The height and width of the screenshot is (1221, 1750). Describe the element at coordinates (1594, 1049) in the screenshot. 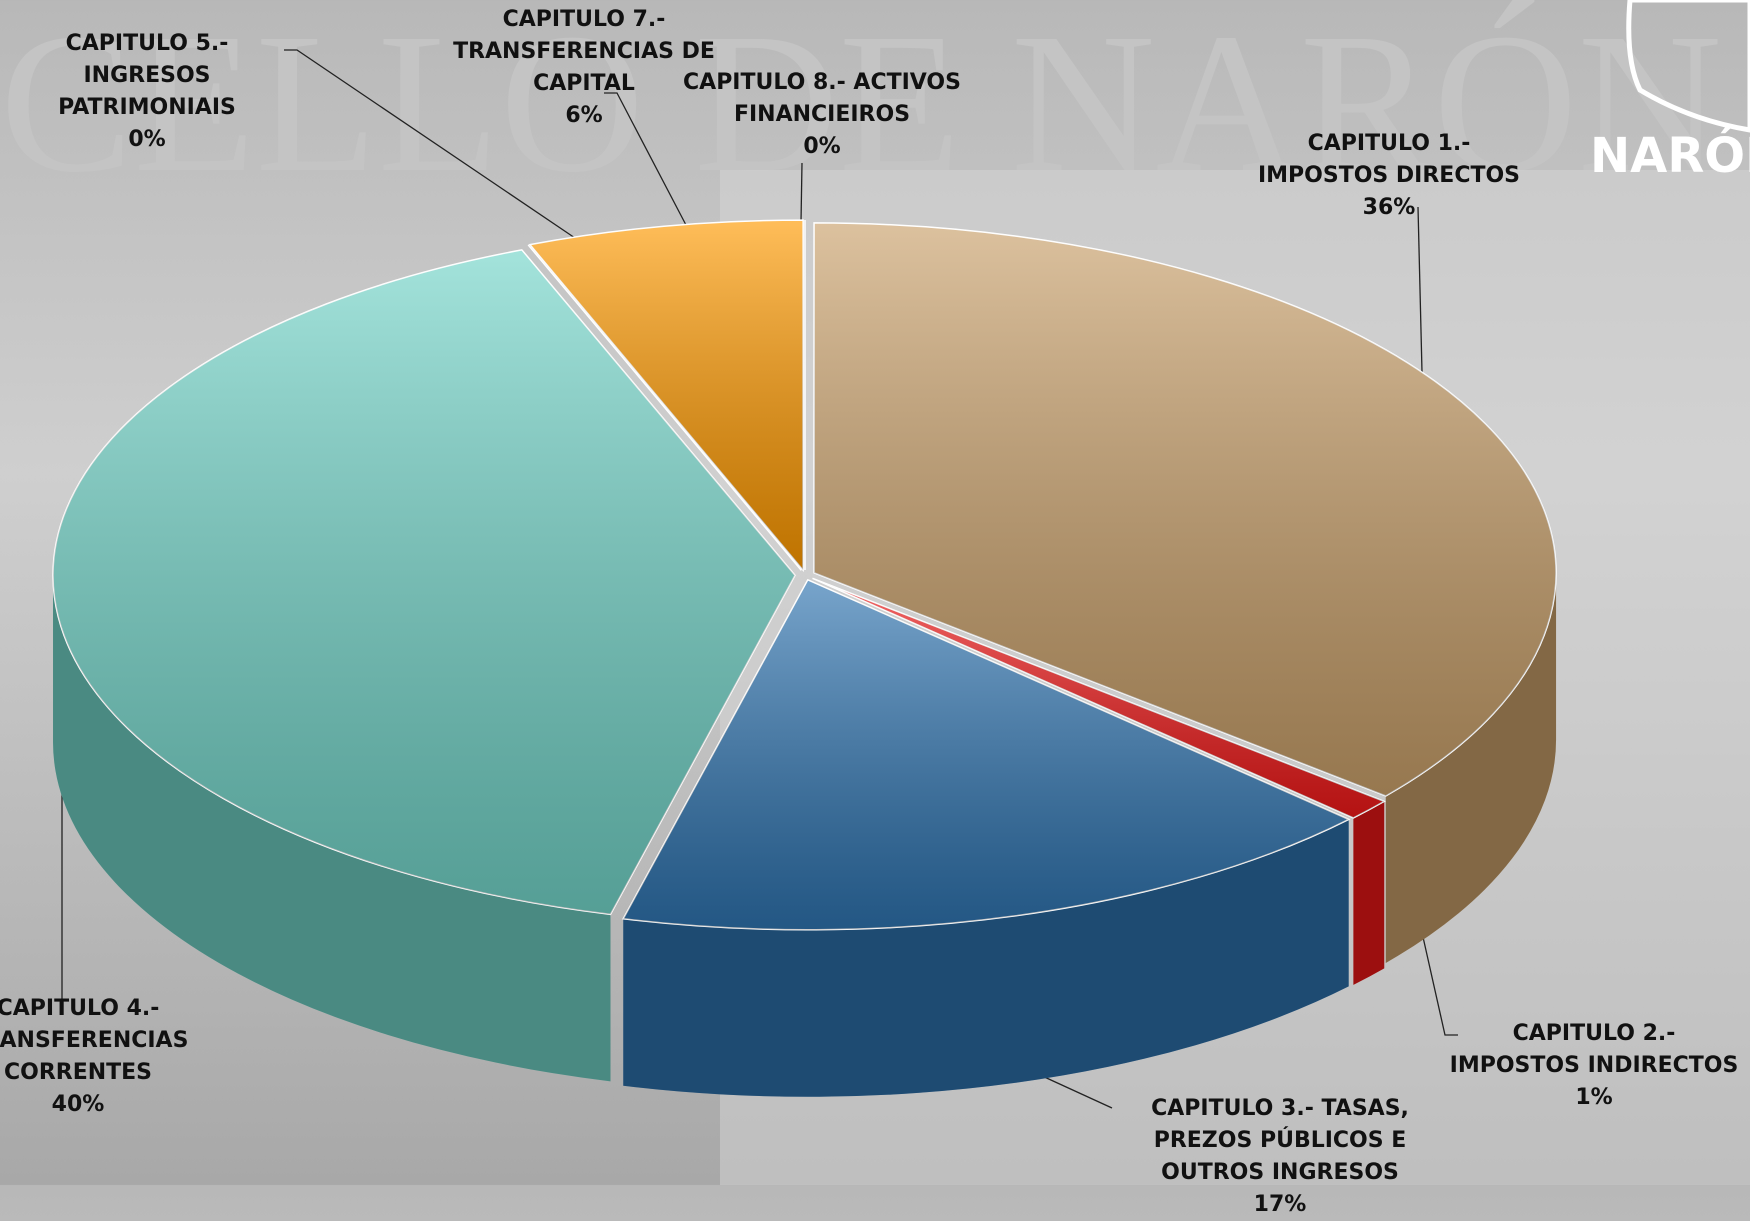

I see `category-label: CAPITULO 2.- IMPOSTOS INDIRECTOS` at that location.